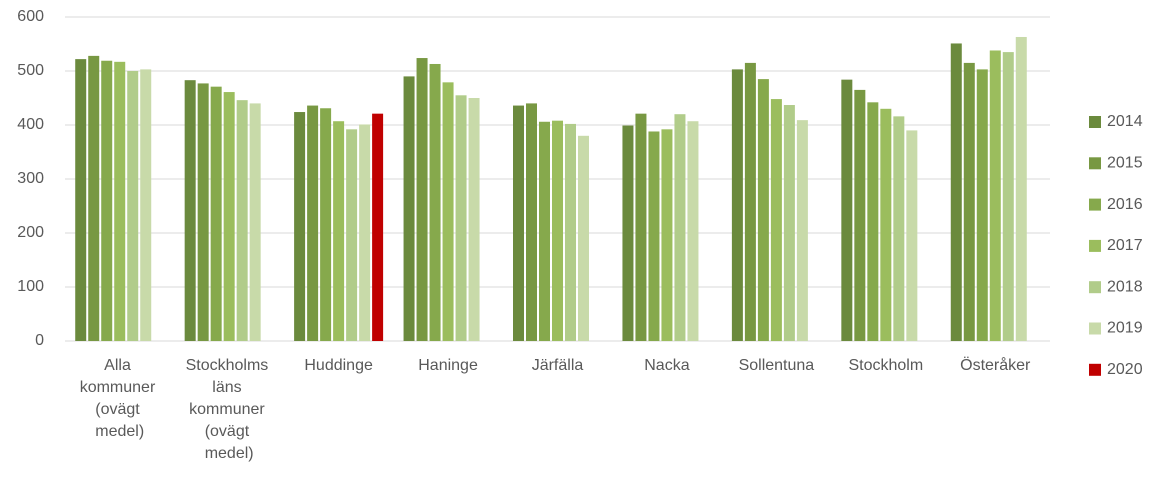 Image resolution: width=1150 pixels, height=479 pixels. I want to click on legend-label: 2020, so click(1125, 369).